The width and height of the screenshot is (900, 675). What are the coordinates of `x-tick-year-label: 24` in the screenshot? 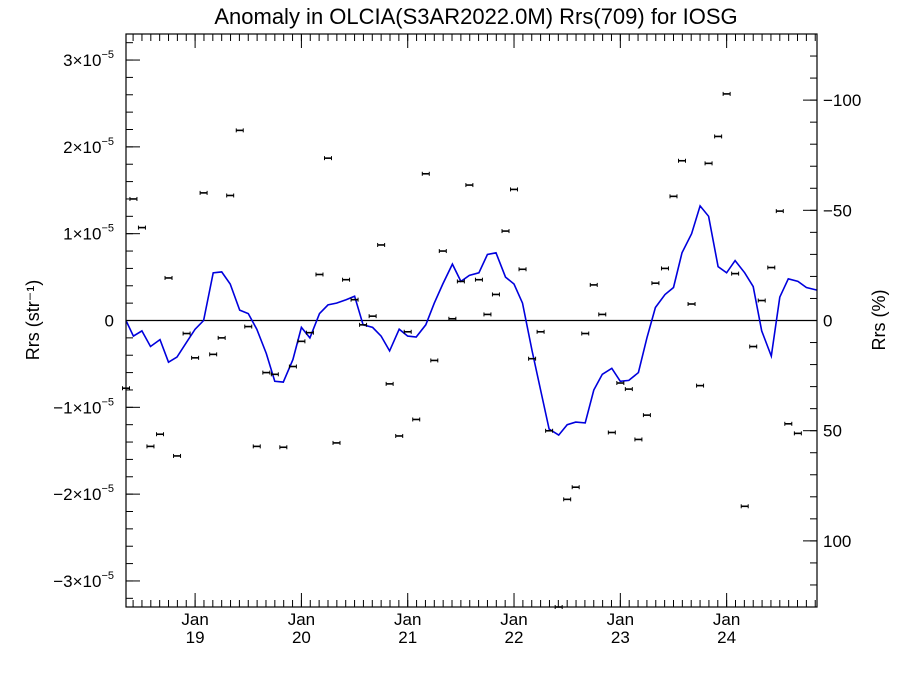 It's located at (726, 637).